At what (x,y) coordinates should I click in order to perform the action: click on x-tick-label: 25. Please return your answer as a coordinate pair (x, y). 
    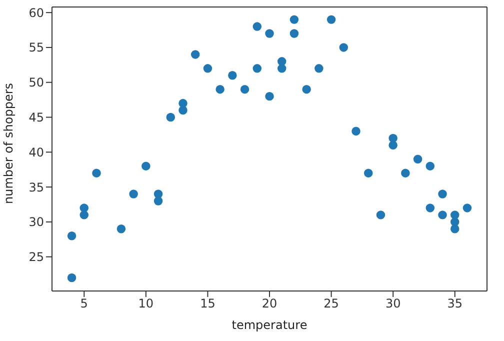
    Looking at the image, I should click on (331, 303).